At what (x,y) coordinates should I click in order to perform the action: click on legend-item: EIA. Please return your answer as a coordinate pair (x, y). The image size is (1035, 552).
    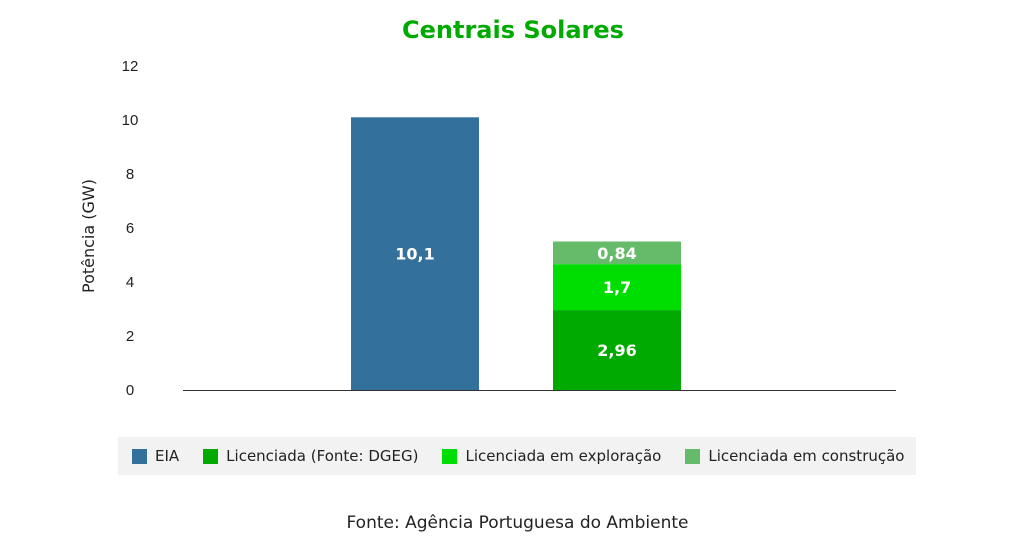
    Looking at the image, I should click on (155, 456).